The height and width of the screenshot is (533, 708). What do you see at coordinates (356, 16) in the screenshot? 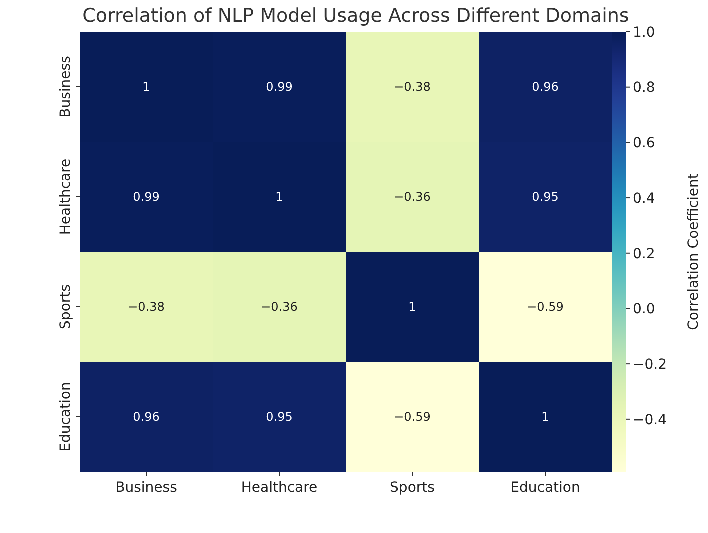
I see `chart-title: Correlation of NLP Model Usage Across Different Domains` at bounding box center [356, 16].